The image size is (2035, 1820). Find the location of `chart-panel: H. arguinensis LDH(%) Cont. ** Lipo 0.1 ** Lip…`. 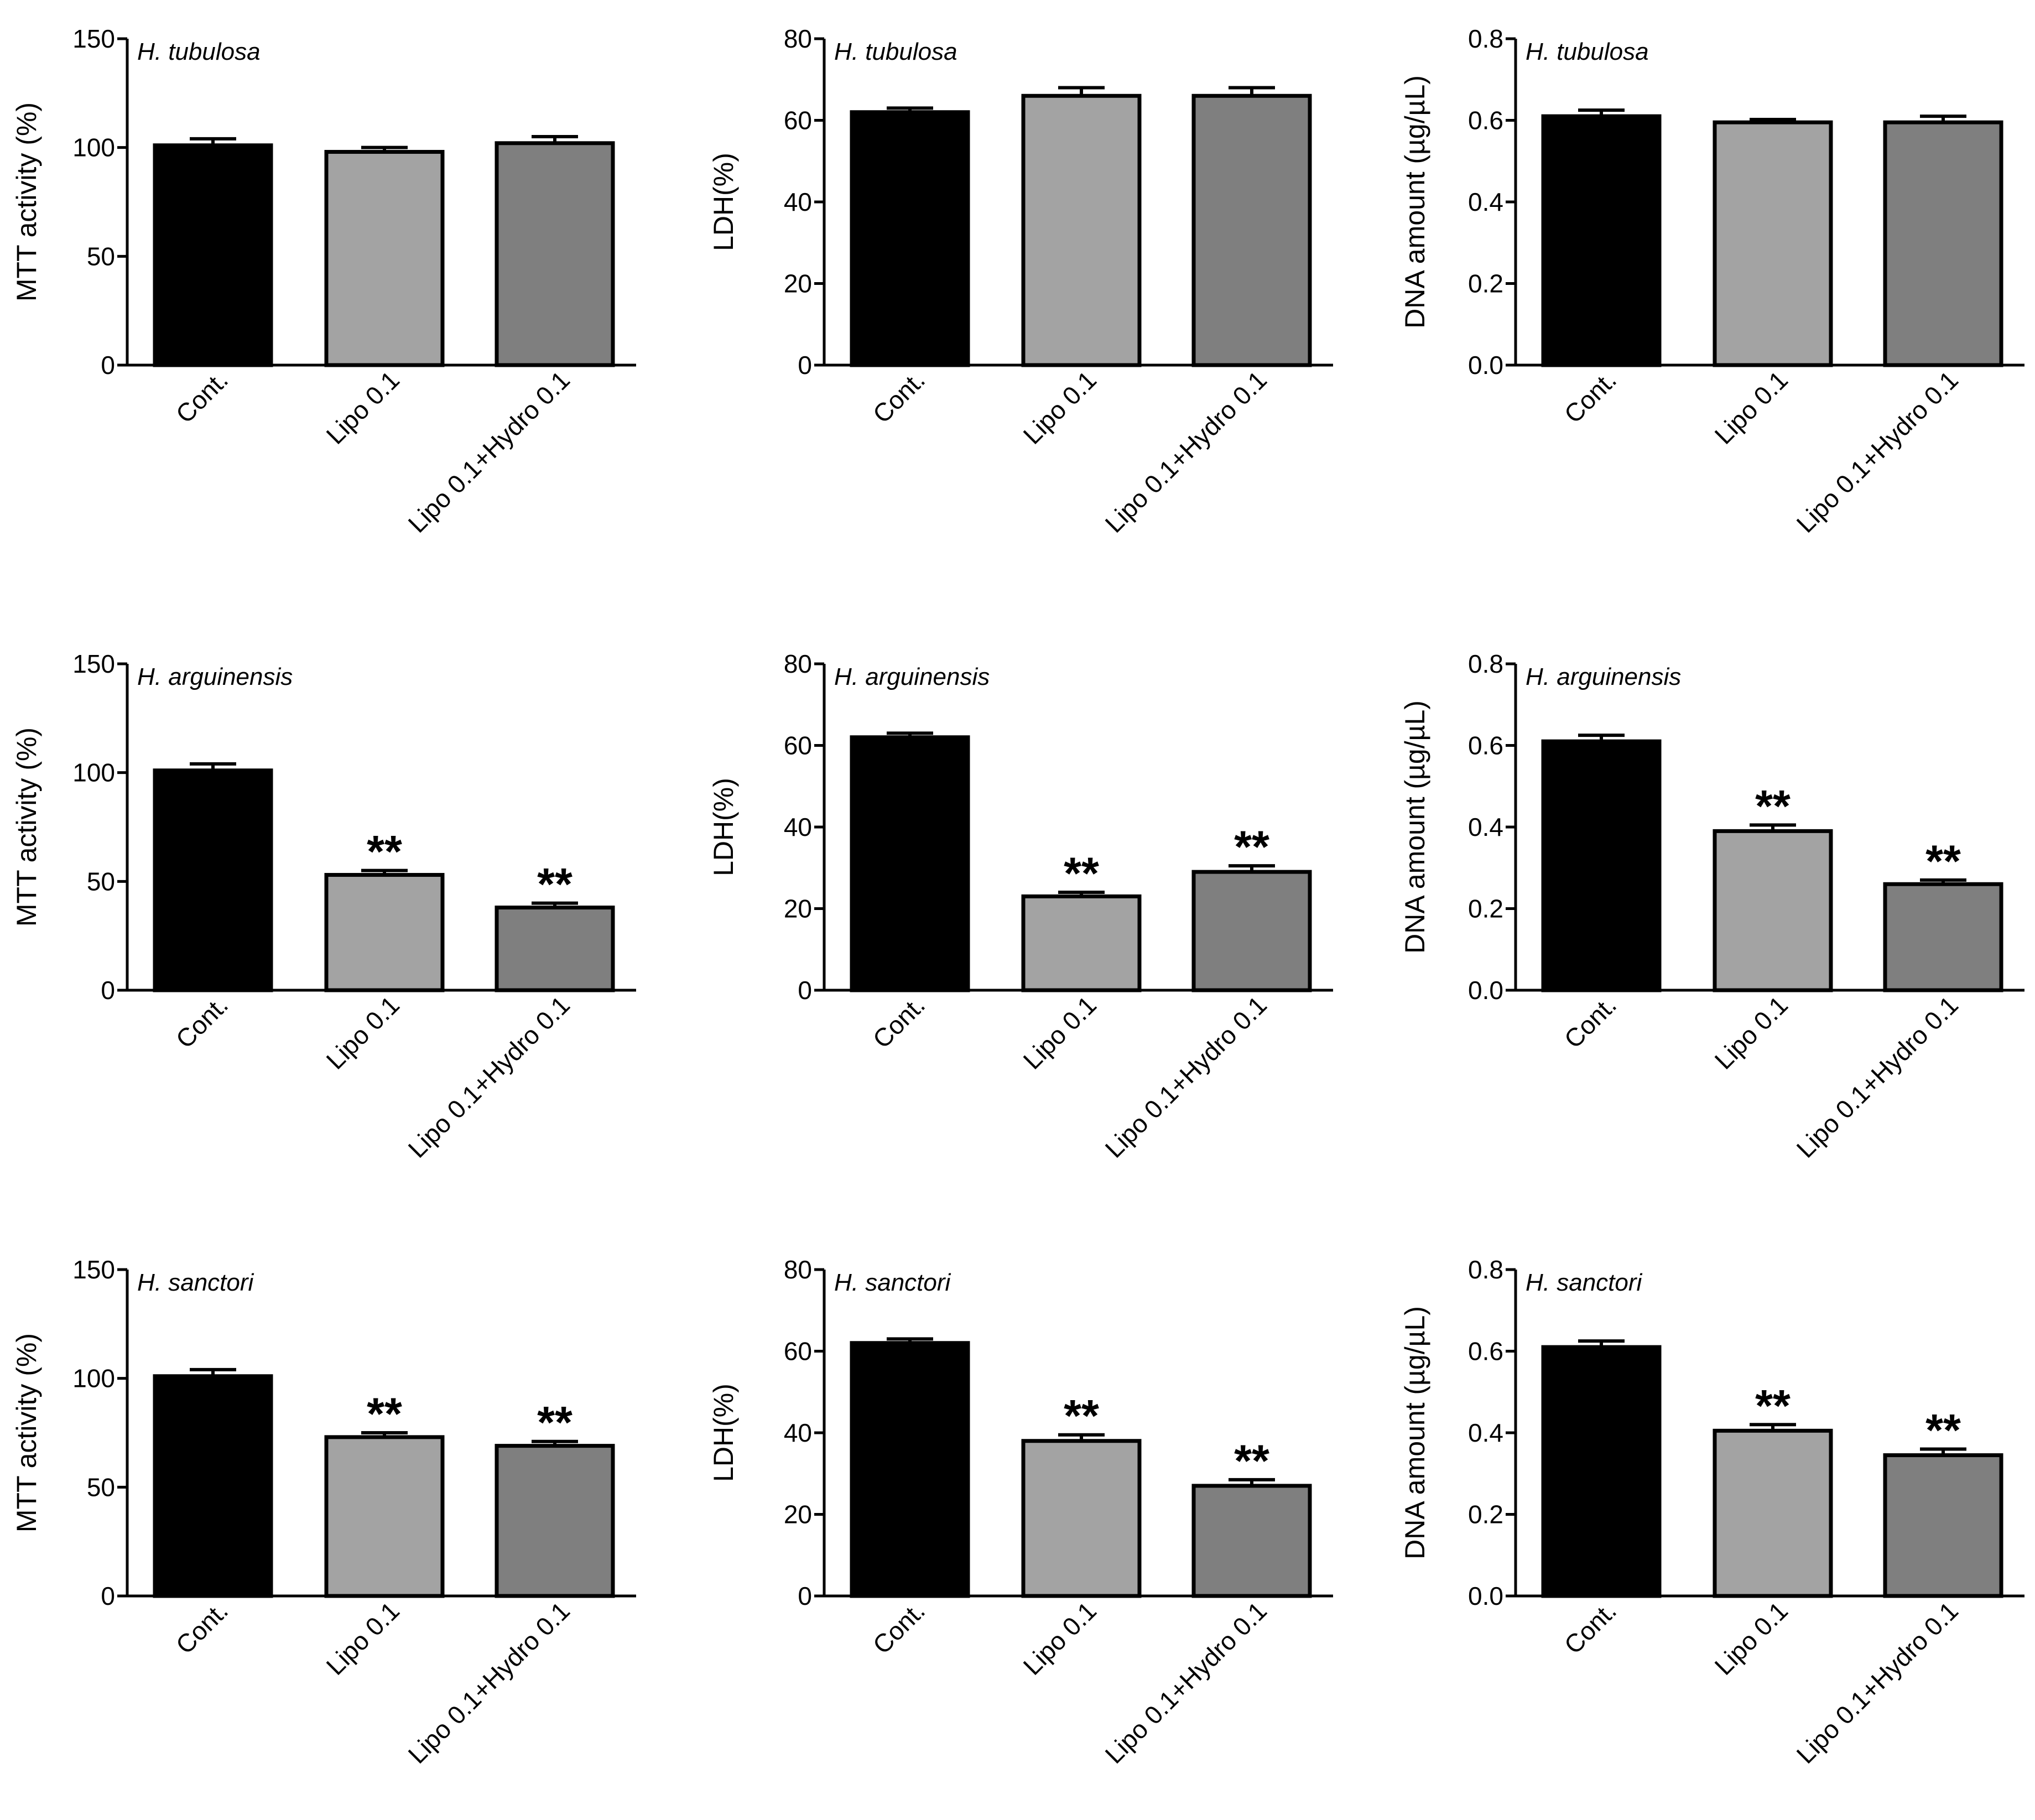

chart-panel: H. arguinensis LDH(%) Cont. ** Lipo 0.1 ** Lip… is located at coordinates (1020, 906).